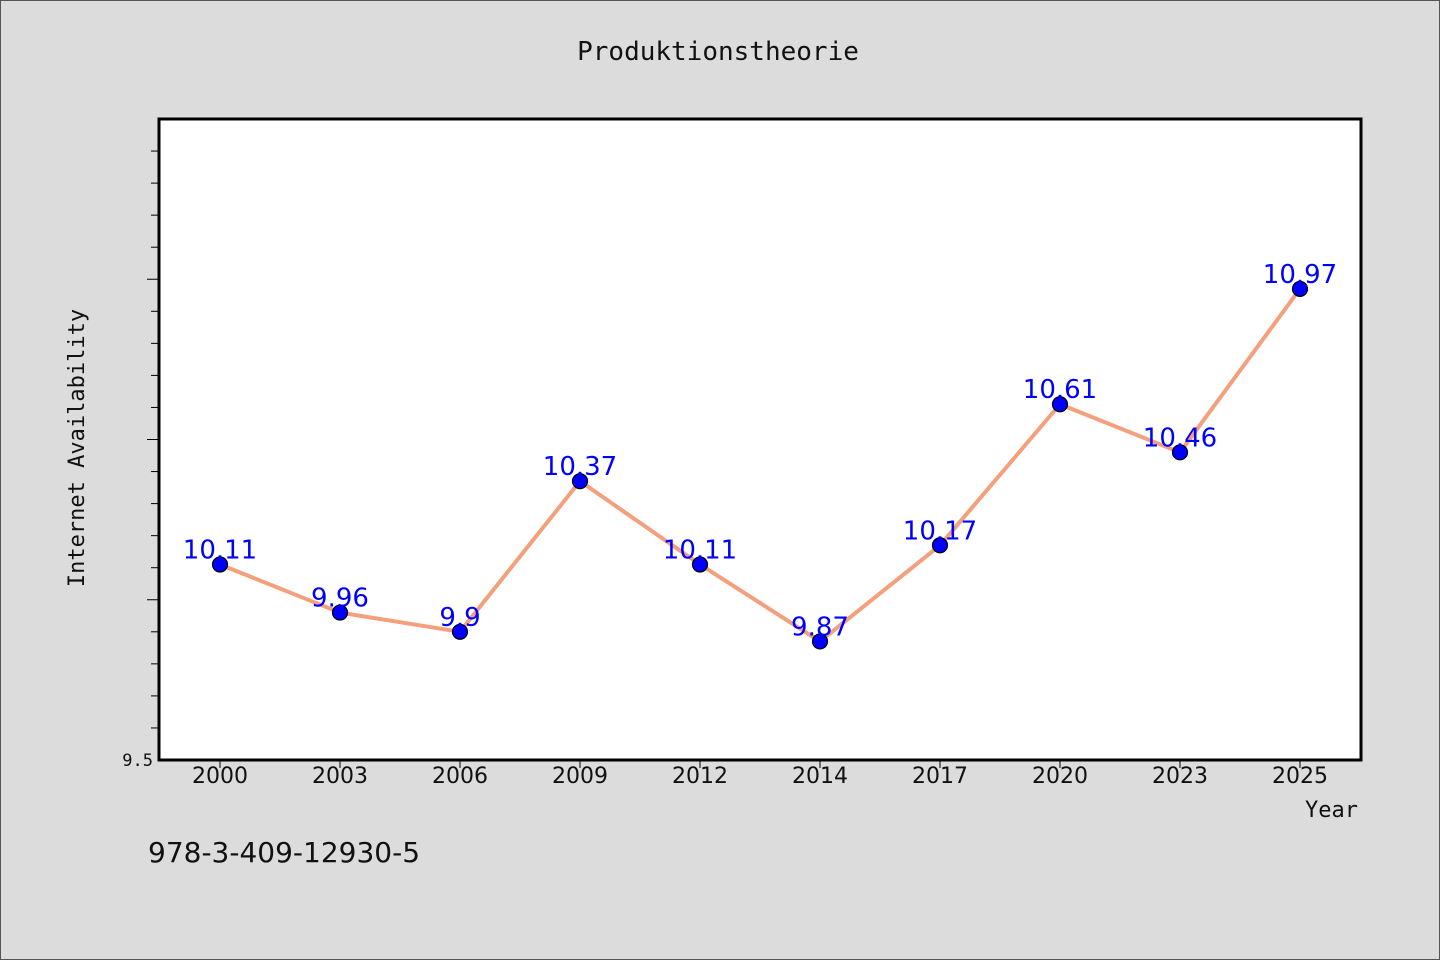 The image size is (1440, 960). Describe the element at coordinates (1060, 390) in the screenshot. I see `data-label: 10.61` at that location.